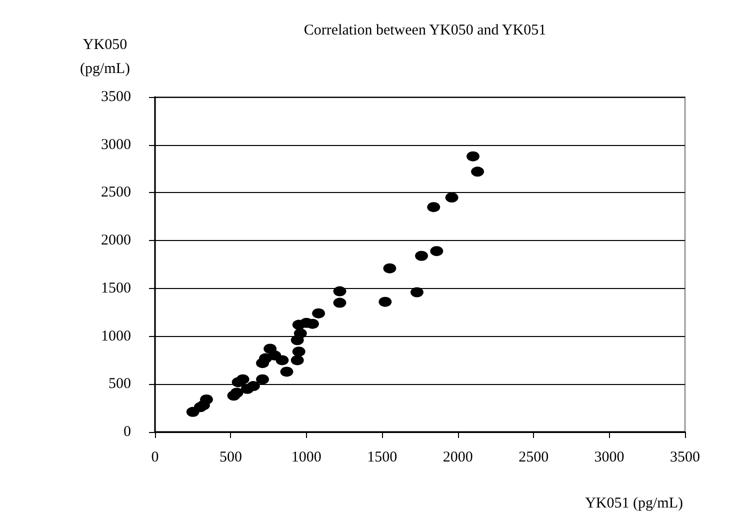  Describe the element at coordinates (116, 240) in the screenshot. I see `y-tick-label: 2000` at that location.